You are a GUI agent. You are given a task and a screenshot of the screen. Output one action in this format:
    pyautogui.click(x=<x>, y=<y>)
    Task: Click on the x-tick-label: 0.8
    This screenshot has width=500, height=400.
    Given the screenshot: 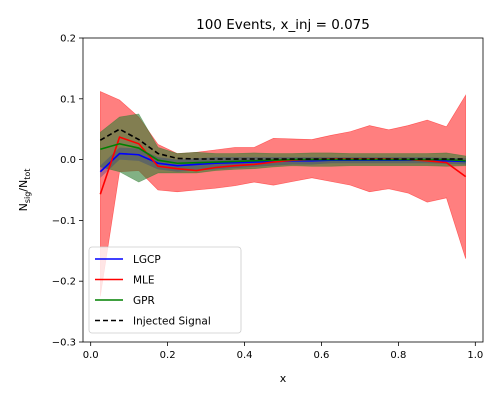 What is the action you would take?
    pyautogui.click(x=398, y=355)
    